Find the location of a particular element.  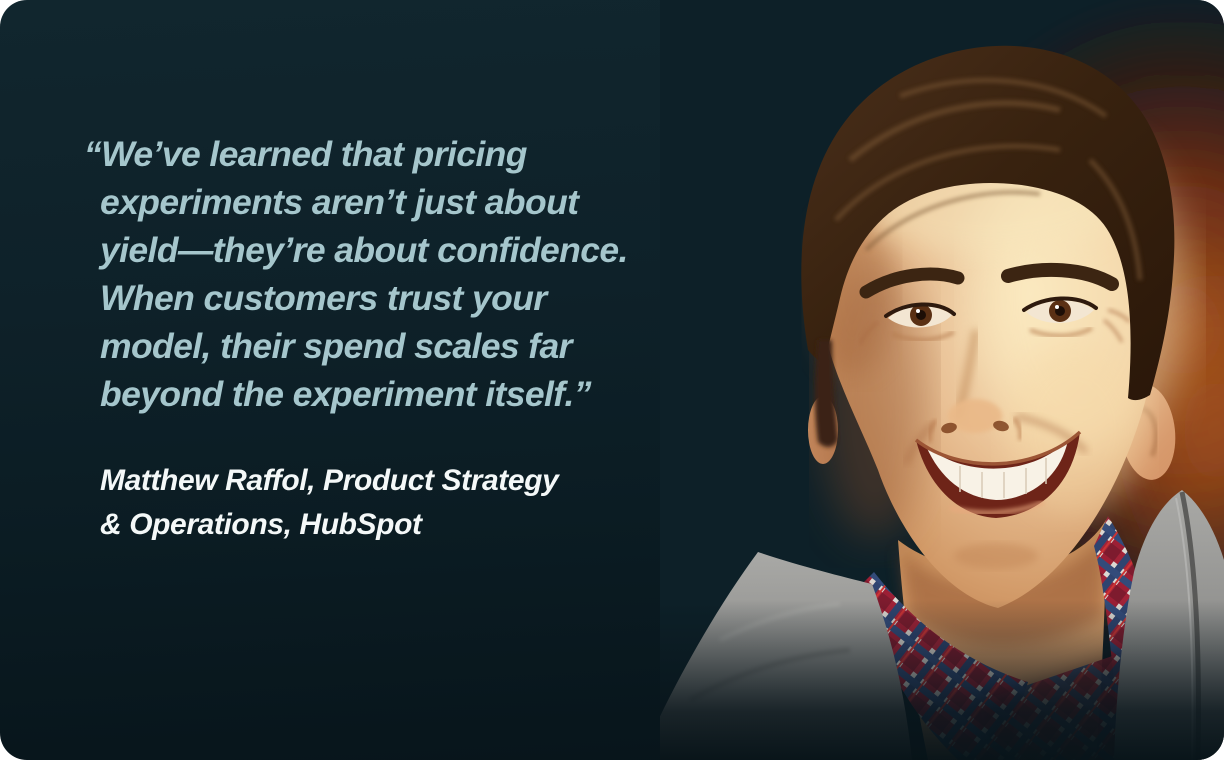

quote-line: model, their spend scales far is located at coordinates (336, 346).